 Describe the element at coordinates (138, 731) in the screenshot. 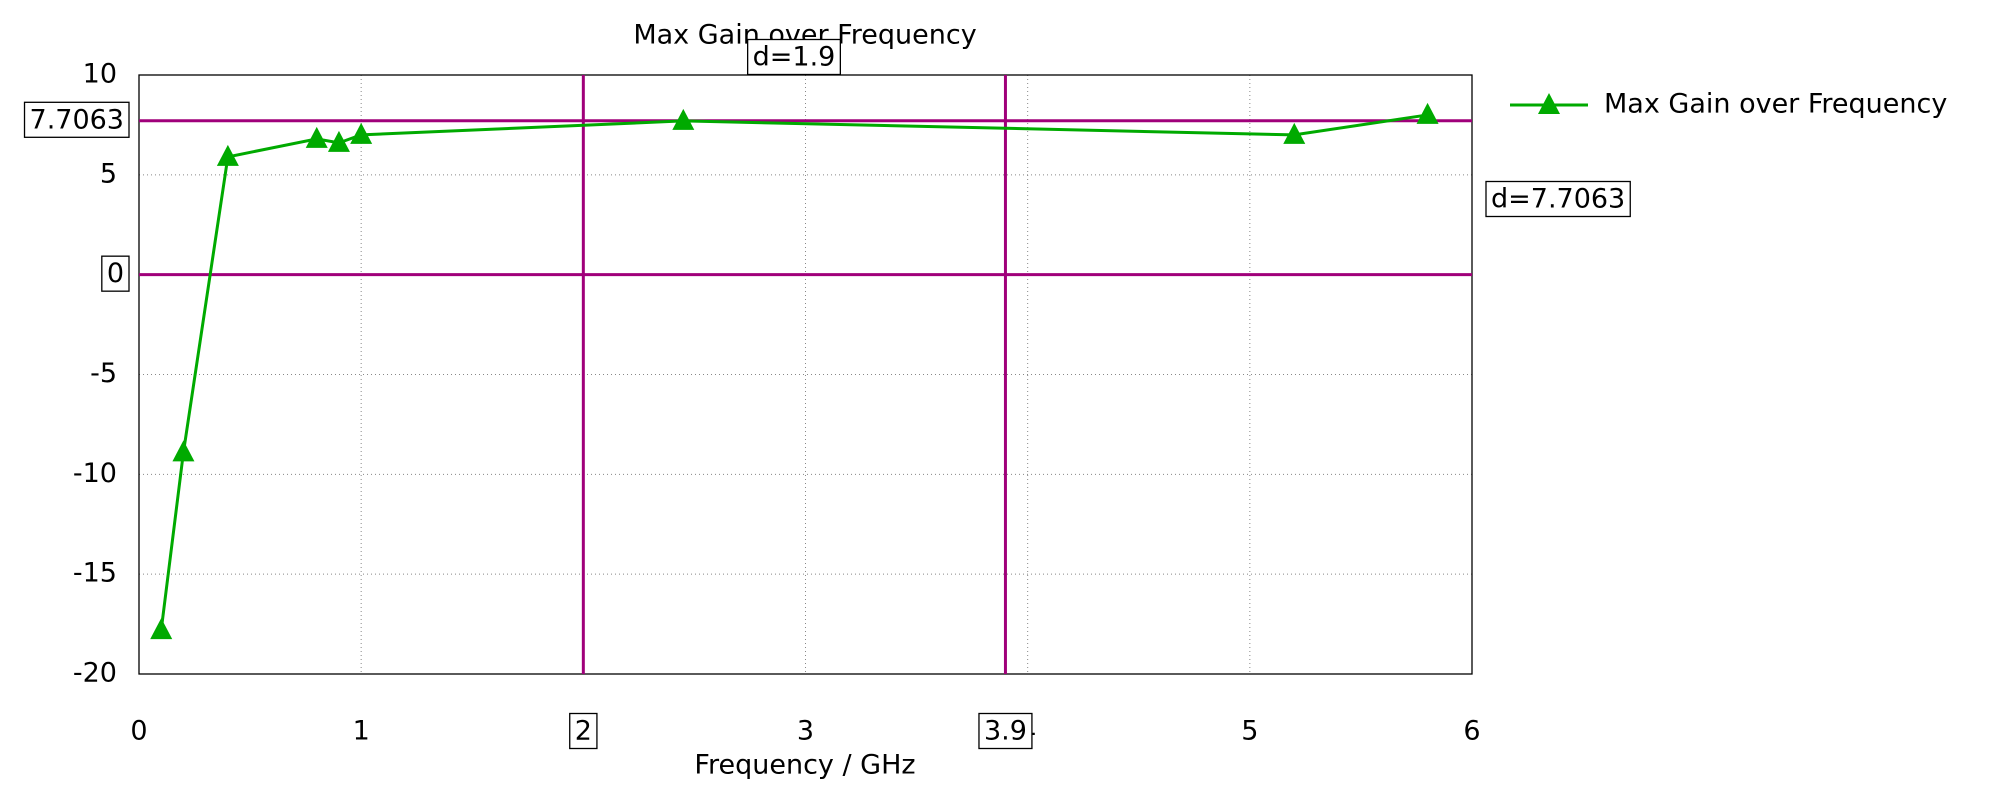

I see `x-tick-label: 0` at that location.